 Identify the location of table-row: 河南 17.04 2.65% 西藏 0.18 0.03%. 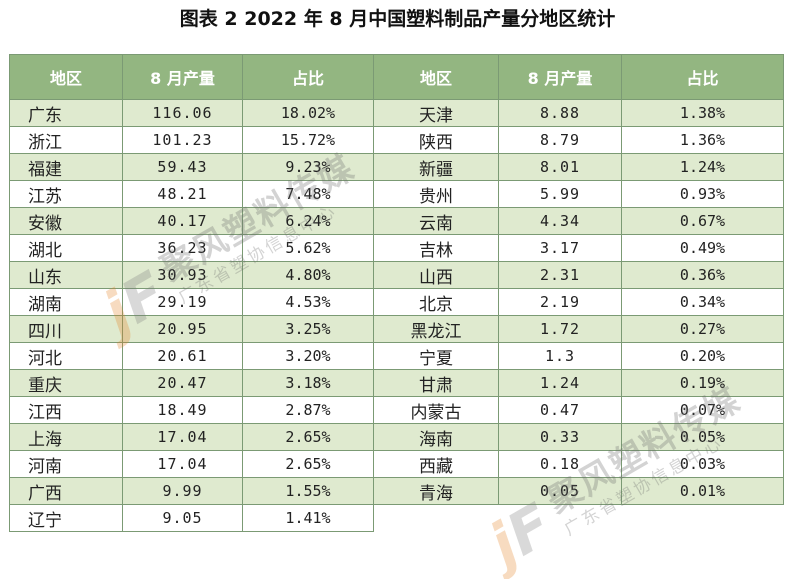
(396, 464).